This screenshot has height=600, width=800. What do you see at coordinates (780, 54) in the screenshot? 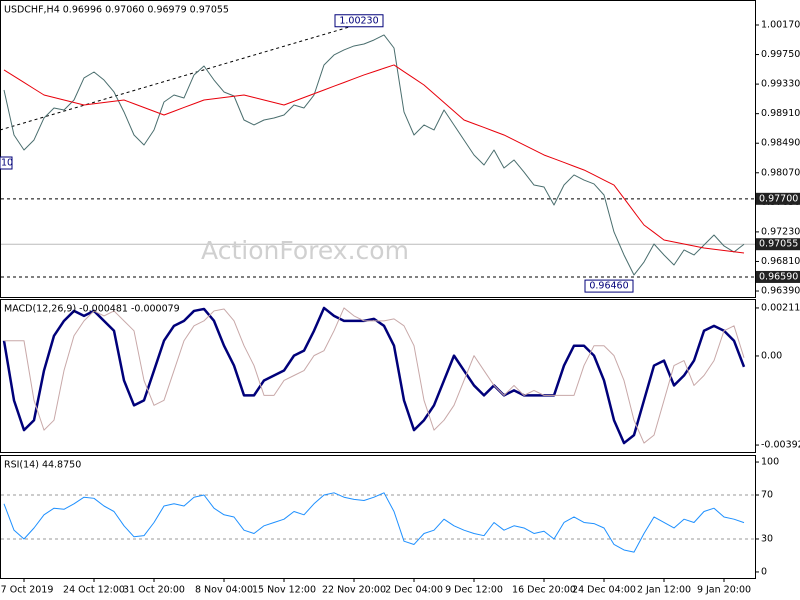
I see `y-tick-label: 0.99750` at bounding box center [780, 54].